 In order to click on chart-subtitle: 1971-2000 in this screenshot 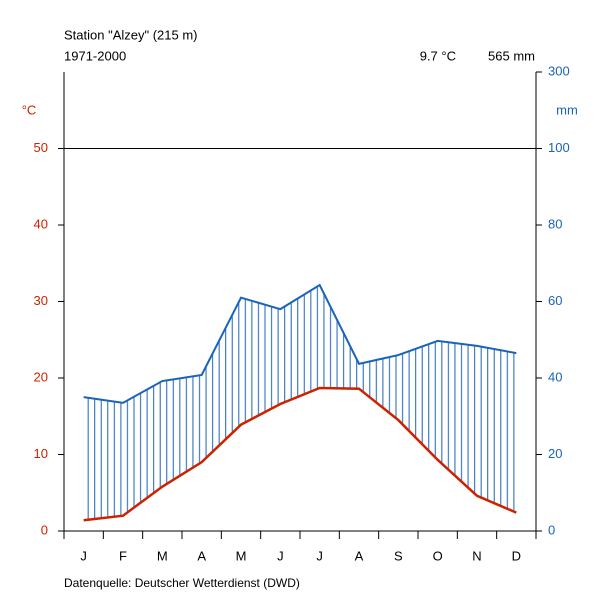, I will do `click(95, 55)`.